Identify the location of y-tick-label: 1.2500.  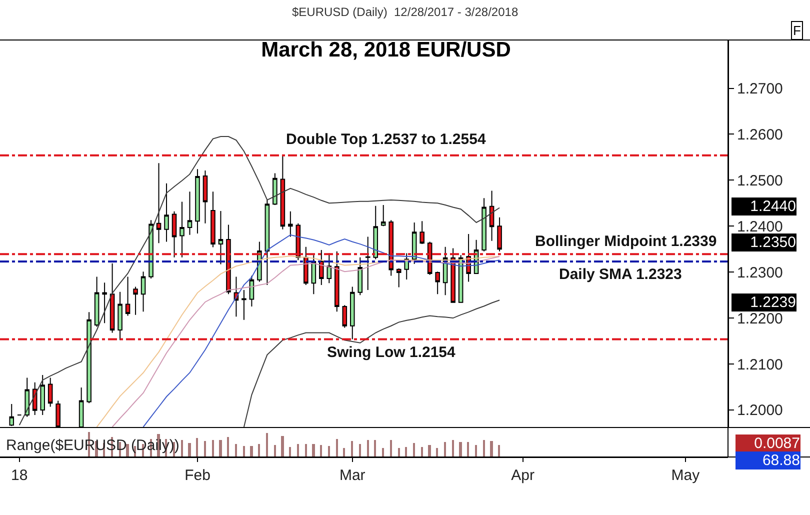
(760, 181).